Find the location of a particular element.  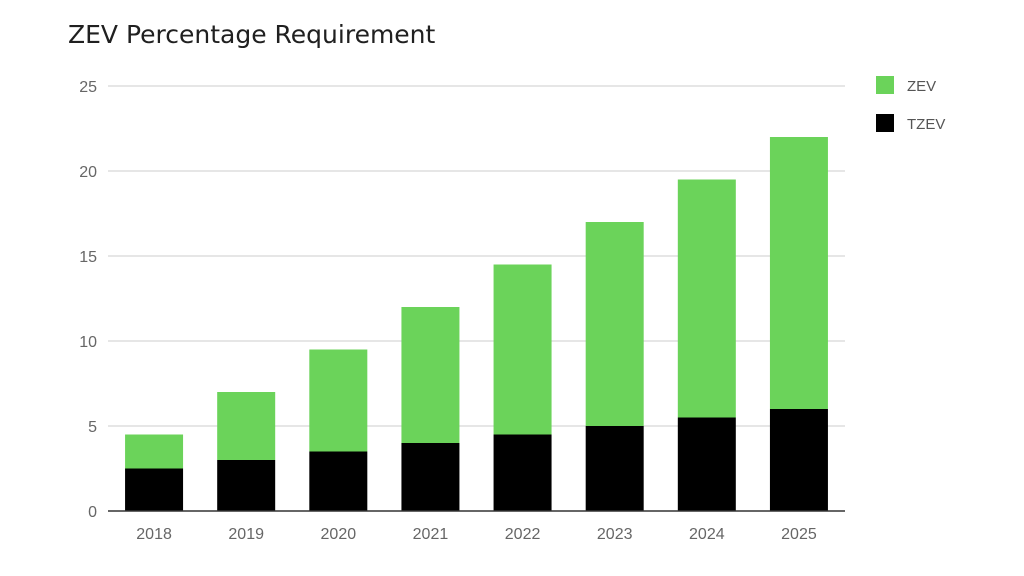

bar-tzev-2023 is located at coordinates (614, 468).